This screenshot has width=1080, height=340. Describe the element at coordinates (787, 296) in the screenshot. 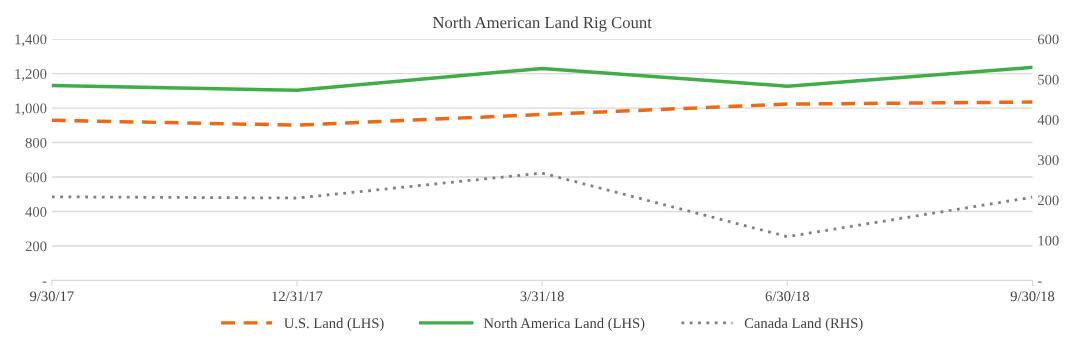

I see `x-tick-label: 6/30/18` at that location.